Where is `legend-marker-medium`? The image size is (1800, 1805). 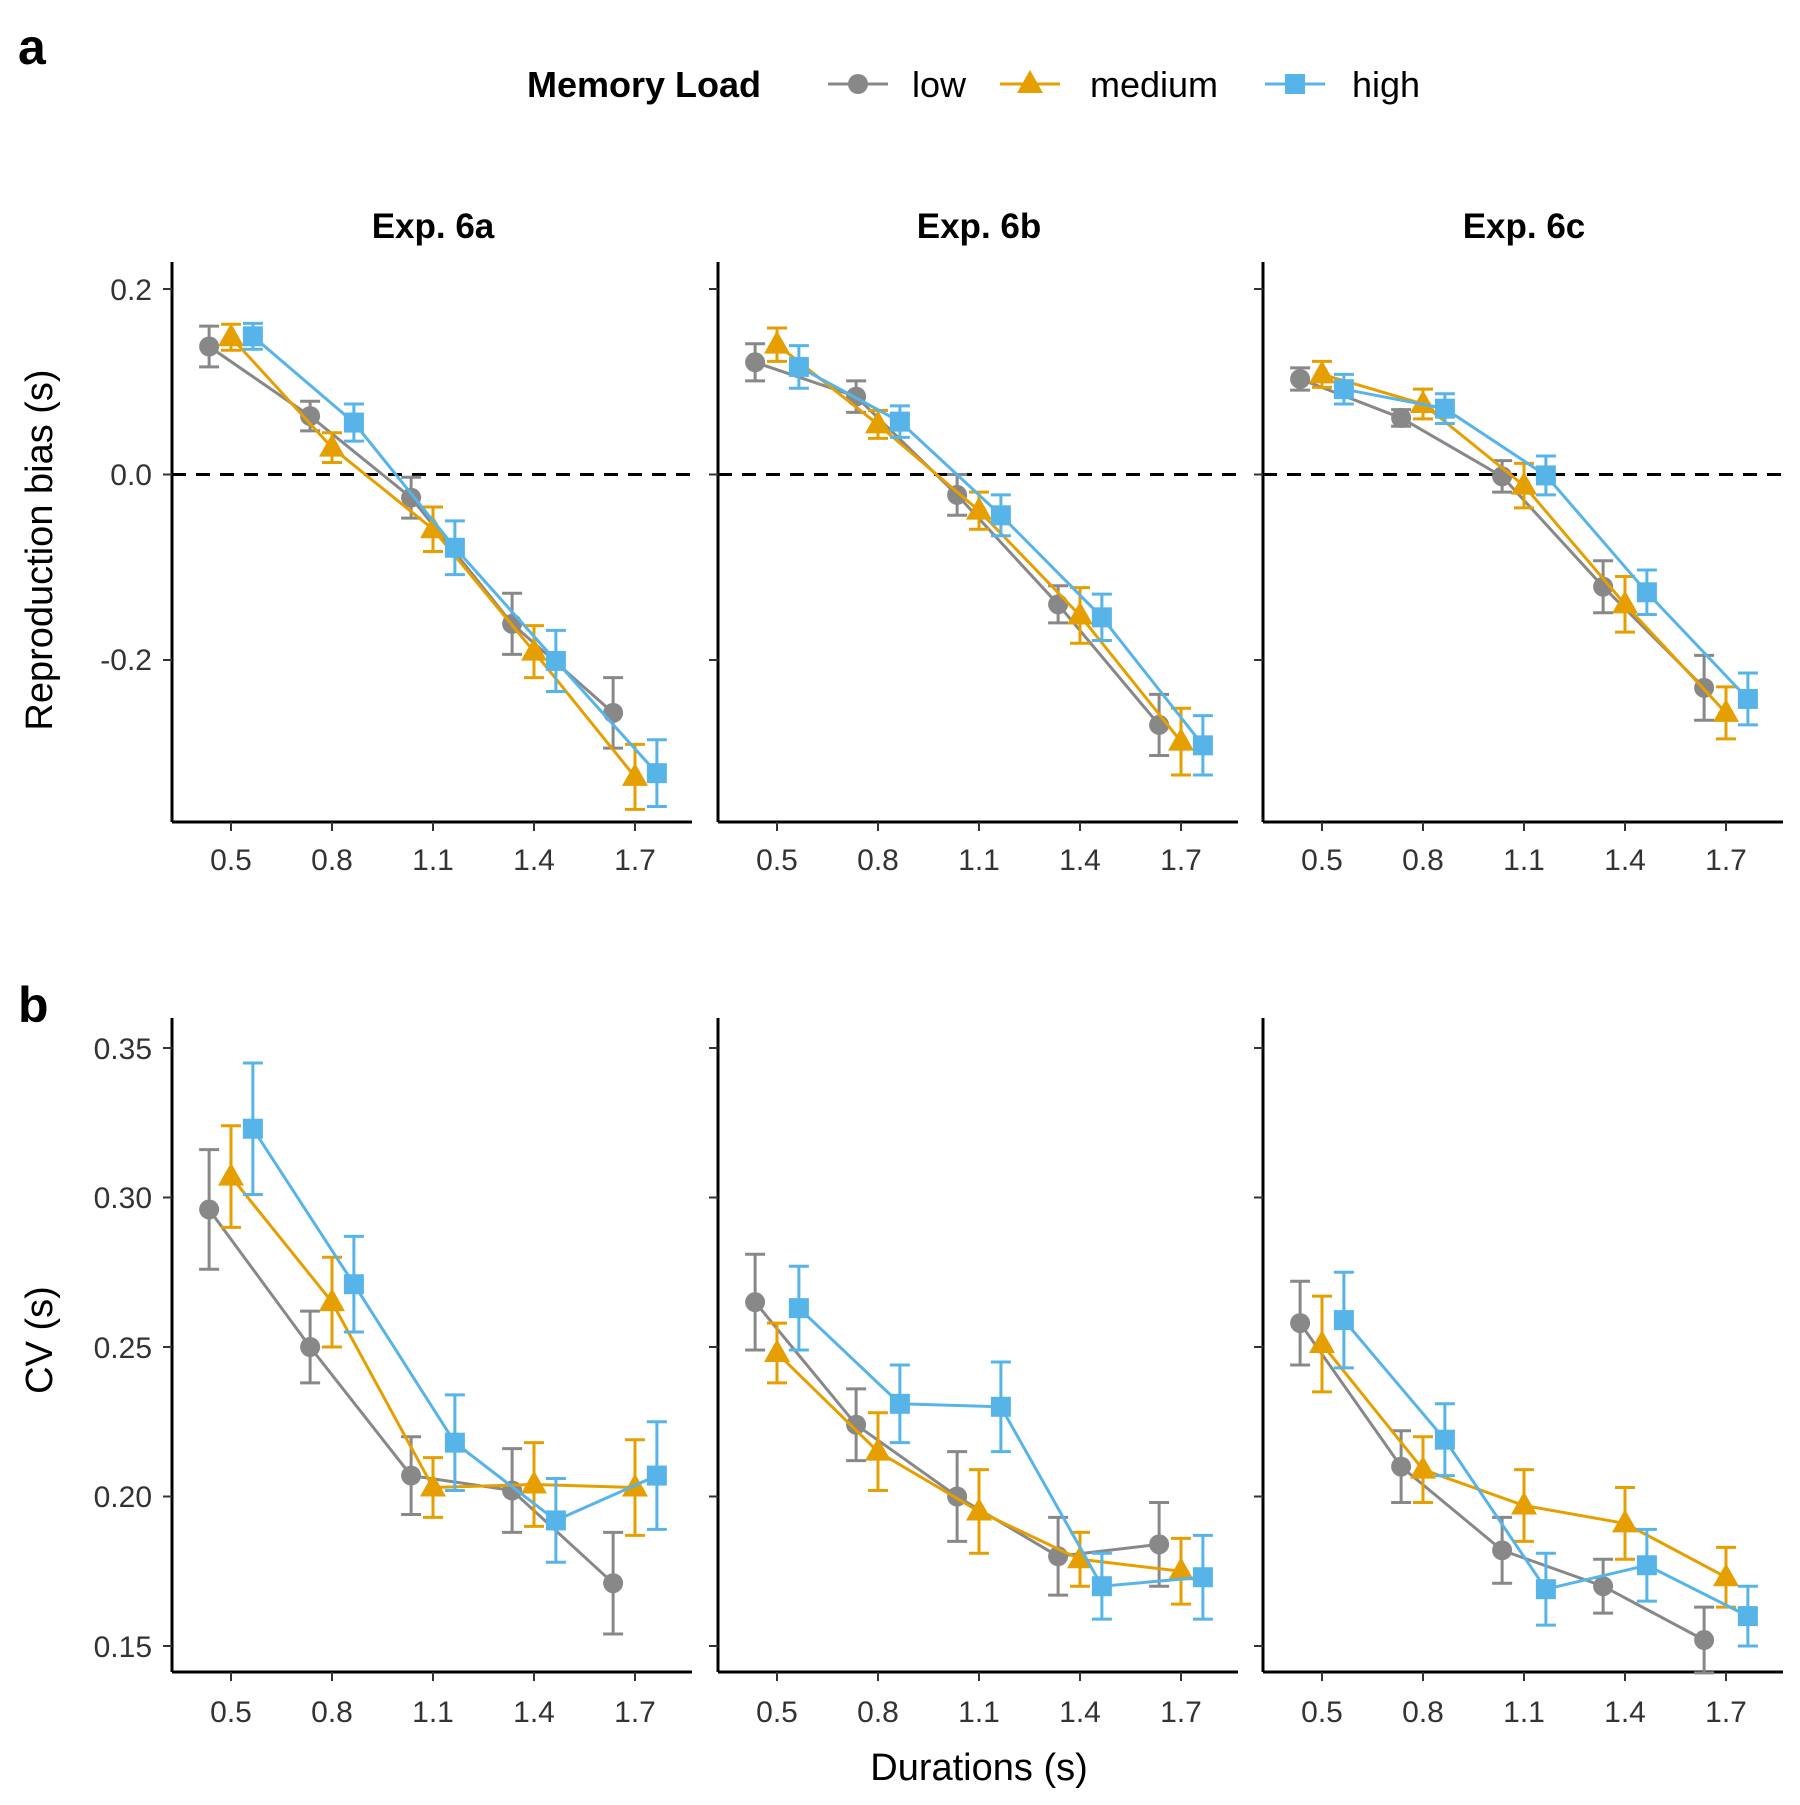
legend-marker-medium is located at coordinates (1030, 81).